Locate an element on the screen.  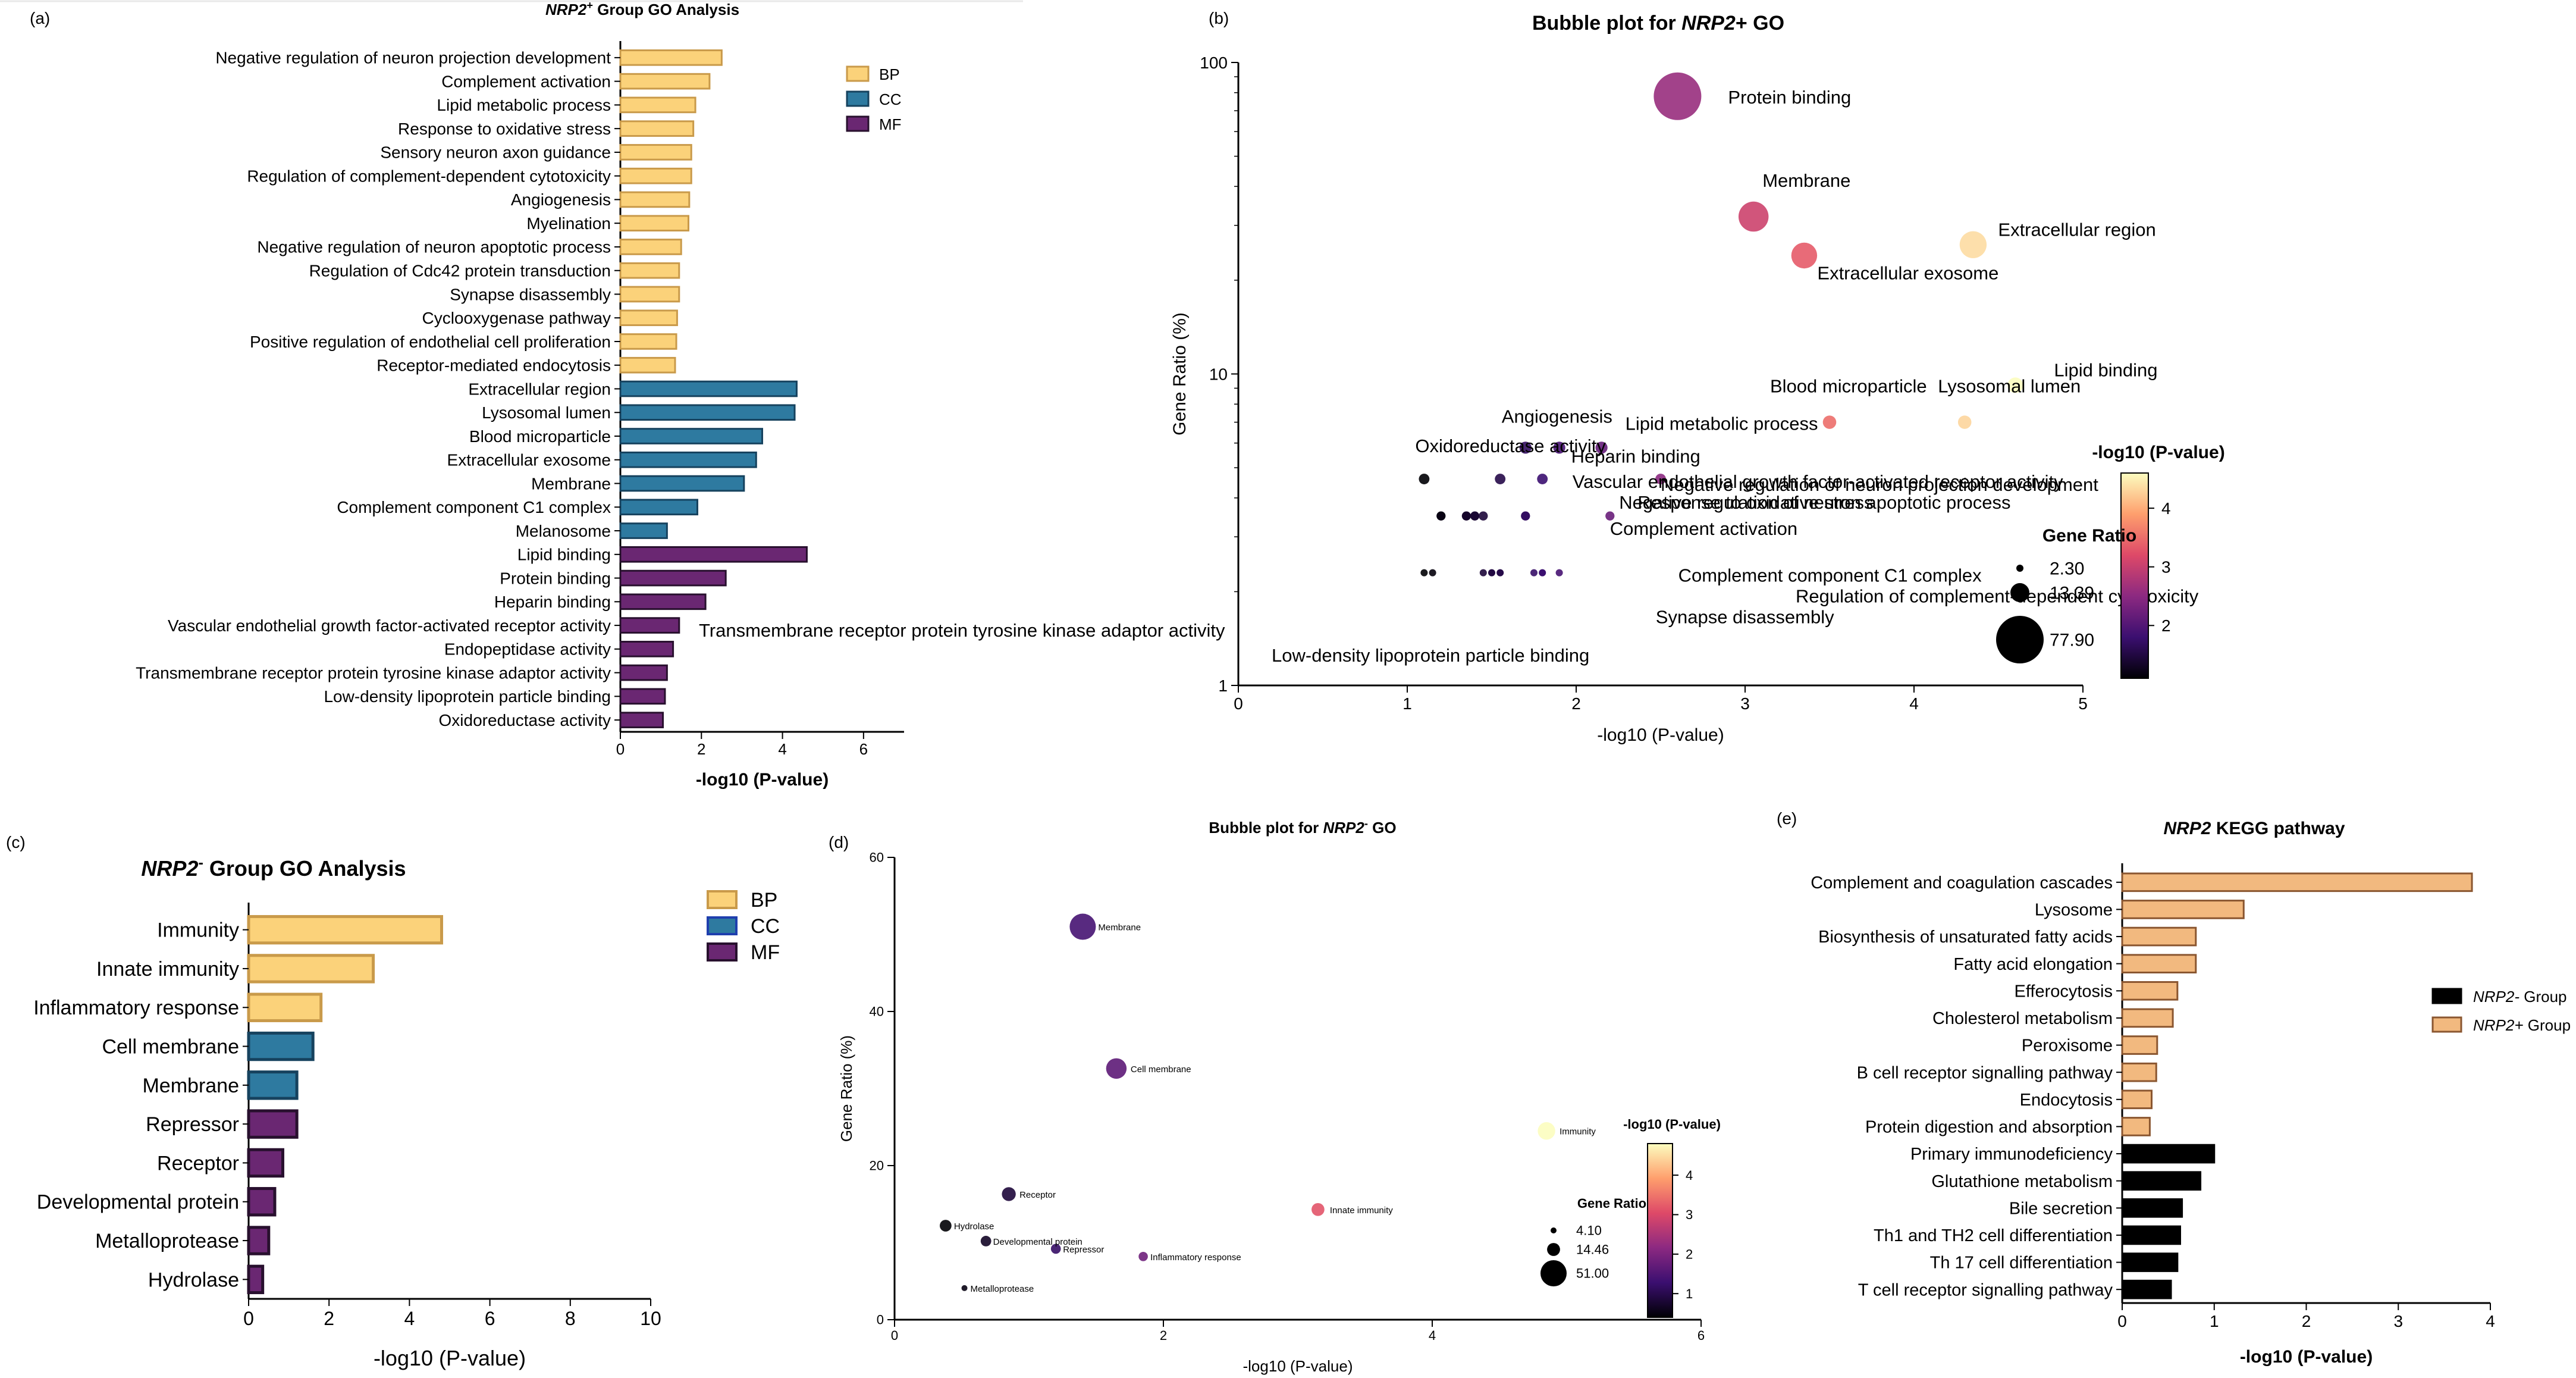
bubble-label: Metalloprotease is located at coordinates (1002, 1289).